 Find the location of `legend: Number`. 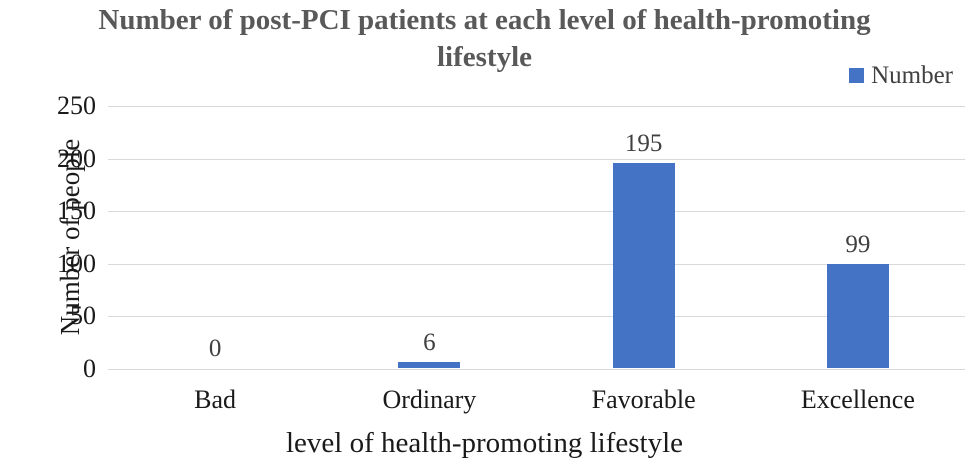

legend: Number is located at coordinates (901, 75).